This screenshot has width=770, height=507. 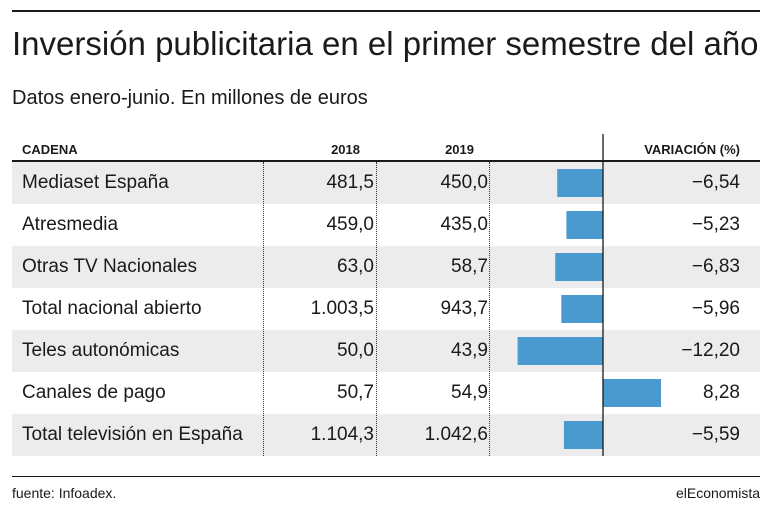 I want to click on variation-label: 8,28, so click(x=721, y=392).